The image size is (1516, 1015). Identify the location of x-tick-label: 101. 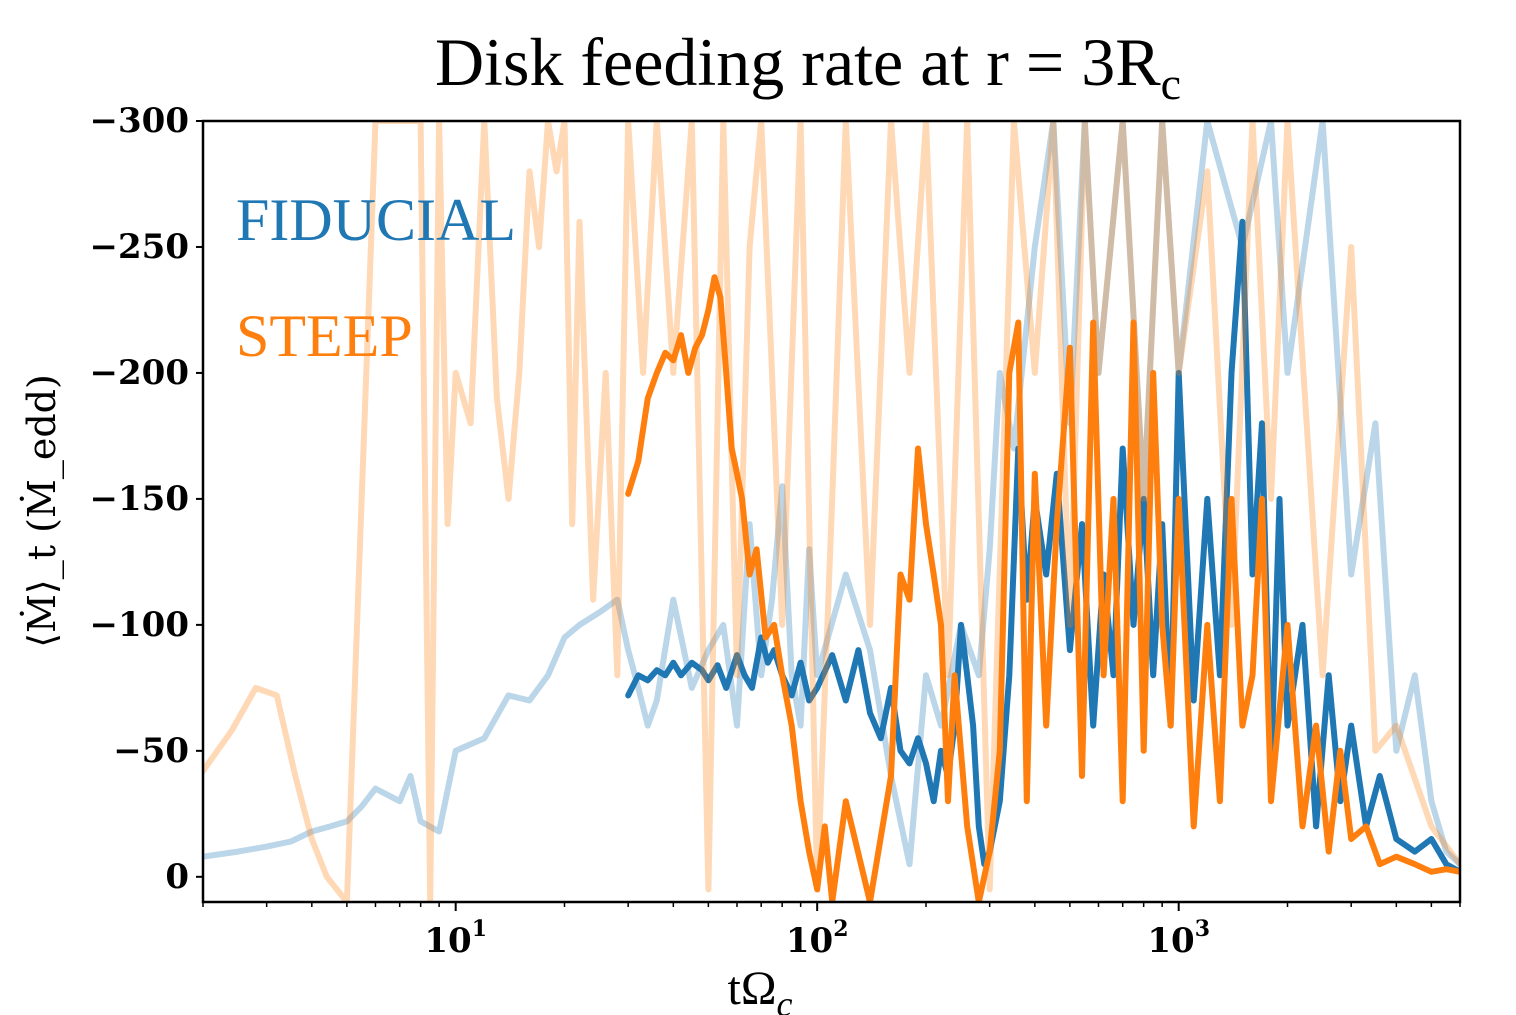
(455, 938).